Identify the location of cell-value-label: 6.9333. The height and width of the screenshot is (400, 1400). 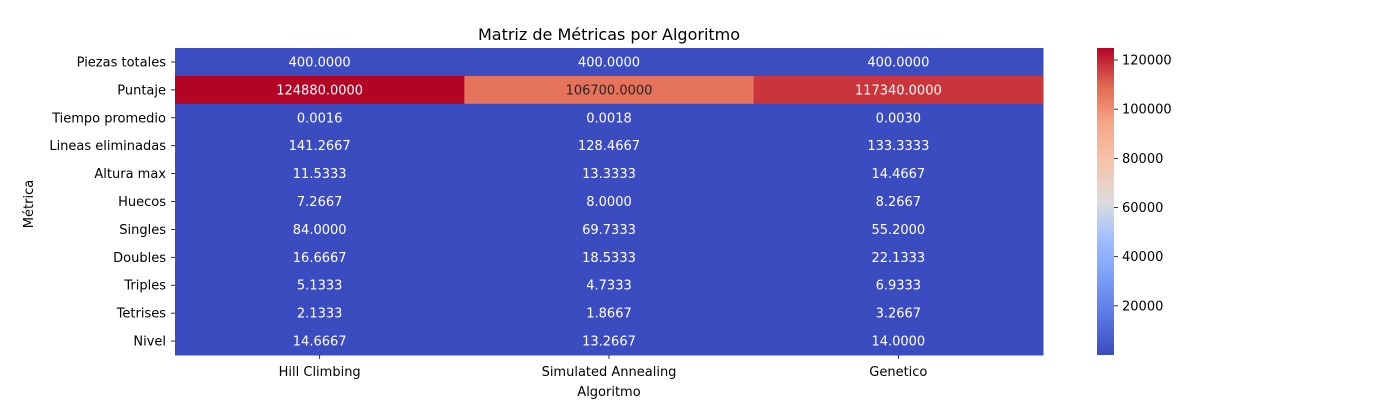
(899, 286).